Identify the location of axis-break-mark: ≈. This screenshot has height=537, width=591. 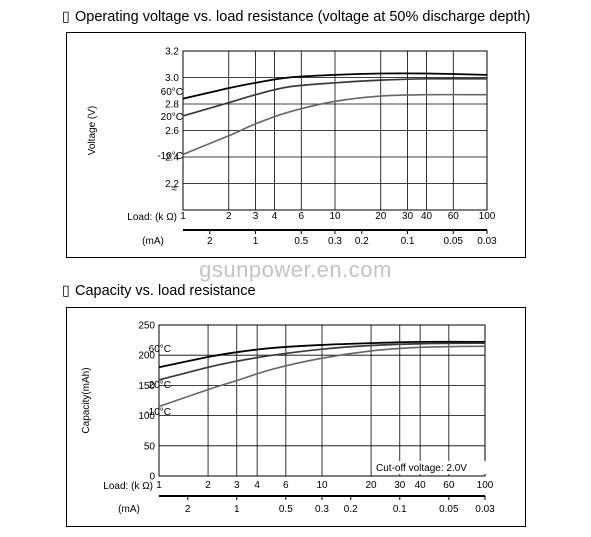
(175, 189).